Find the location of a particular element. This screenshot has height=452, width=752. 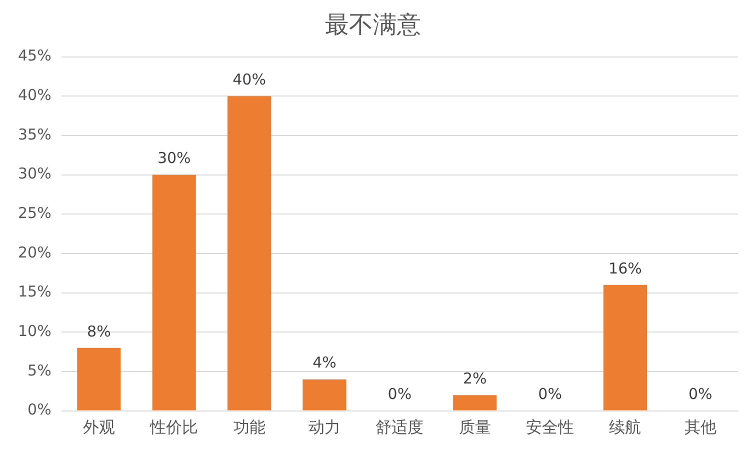

data-label: 40% is located at coordinates (249, 79).